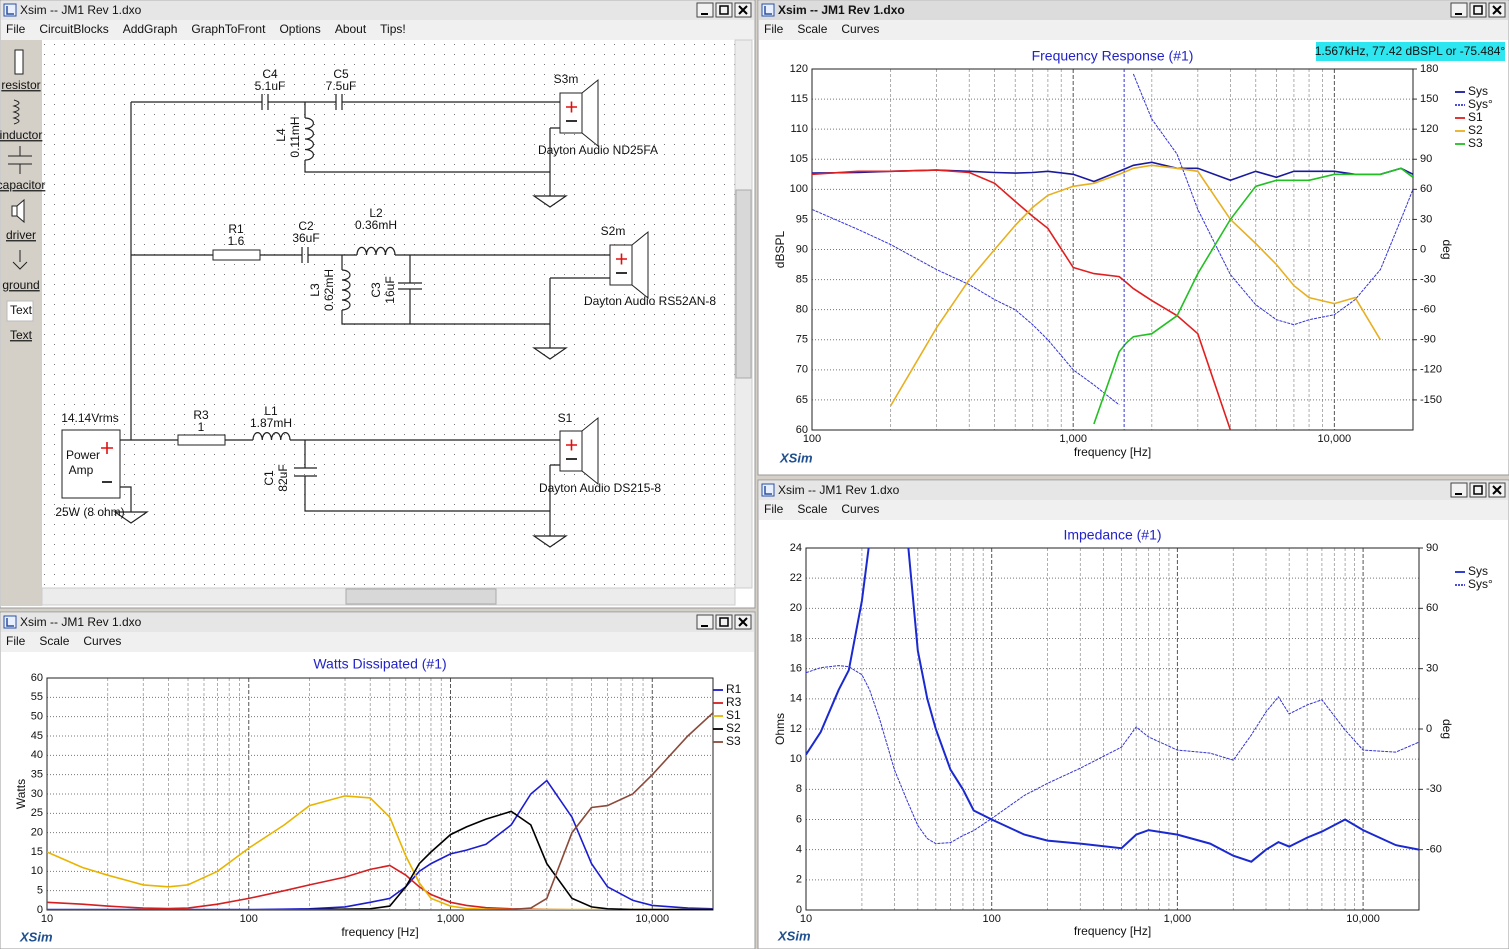  Describe the element at coordinates (1112, 452) in the screenshot. I see `x-axis-label: frequency [Hz]` at that location.